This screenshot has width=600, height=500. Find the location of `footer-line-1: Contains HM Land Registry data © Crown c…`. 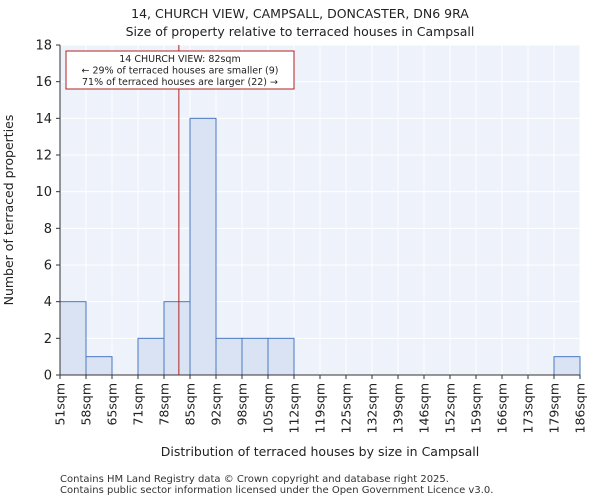

footer-line-1: Contains HM Land Registry data © Crown c… is located at coordinates (254, 479).